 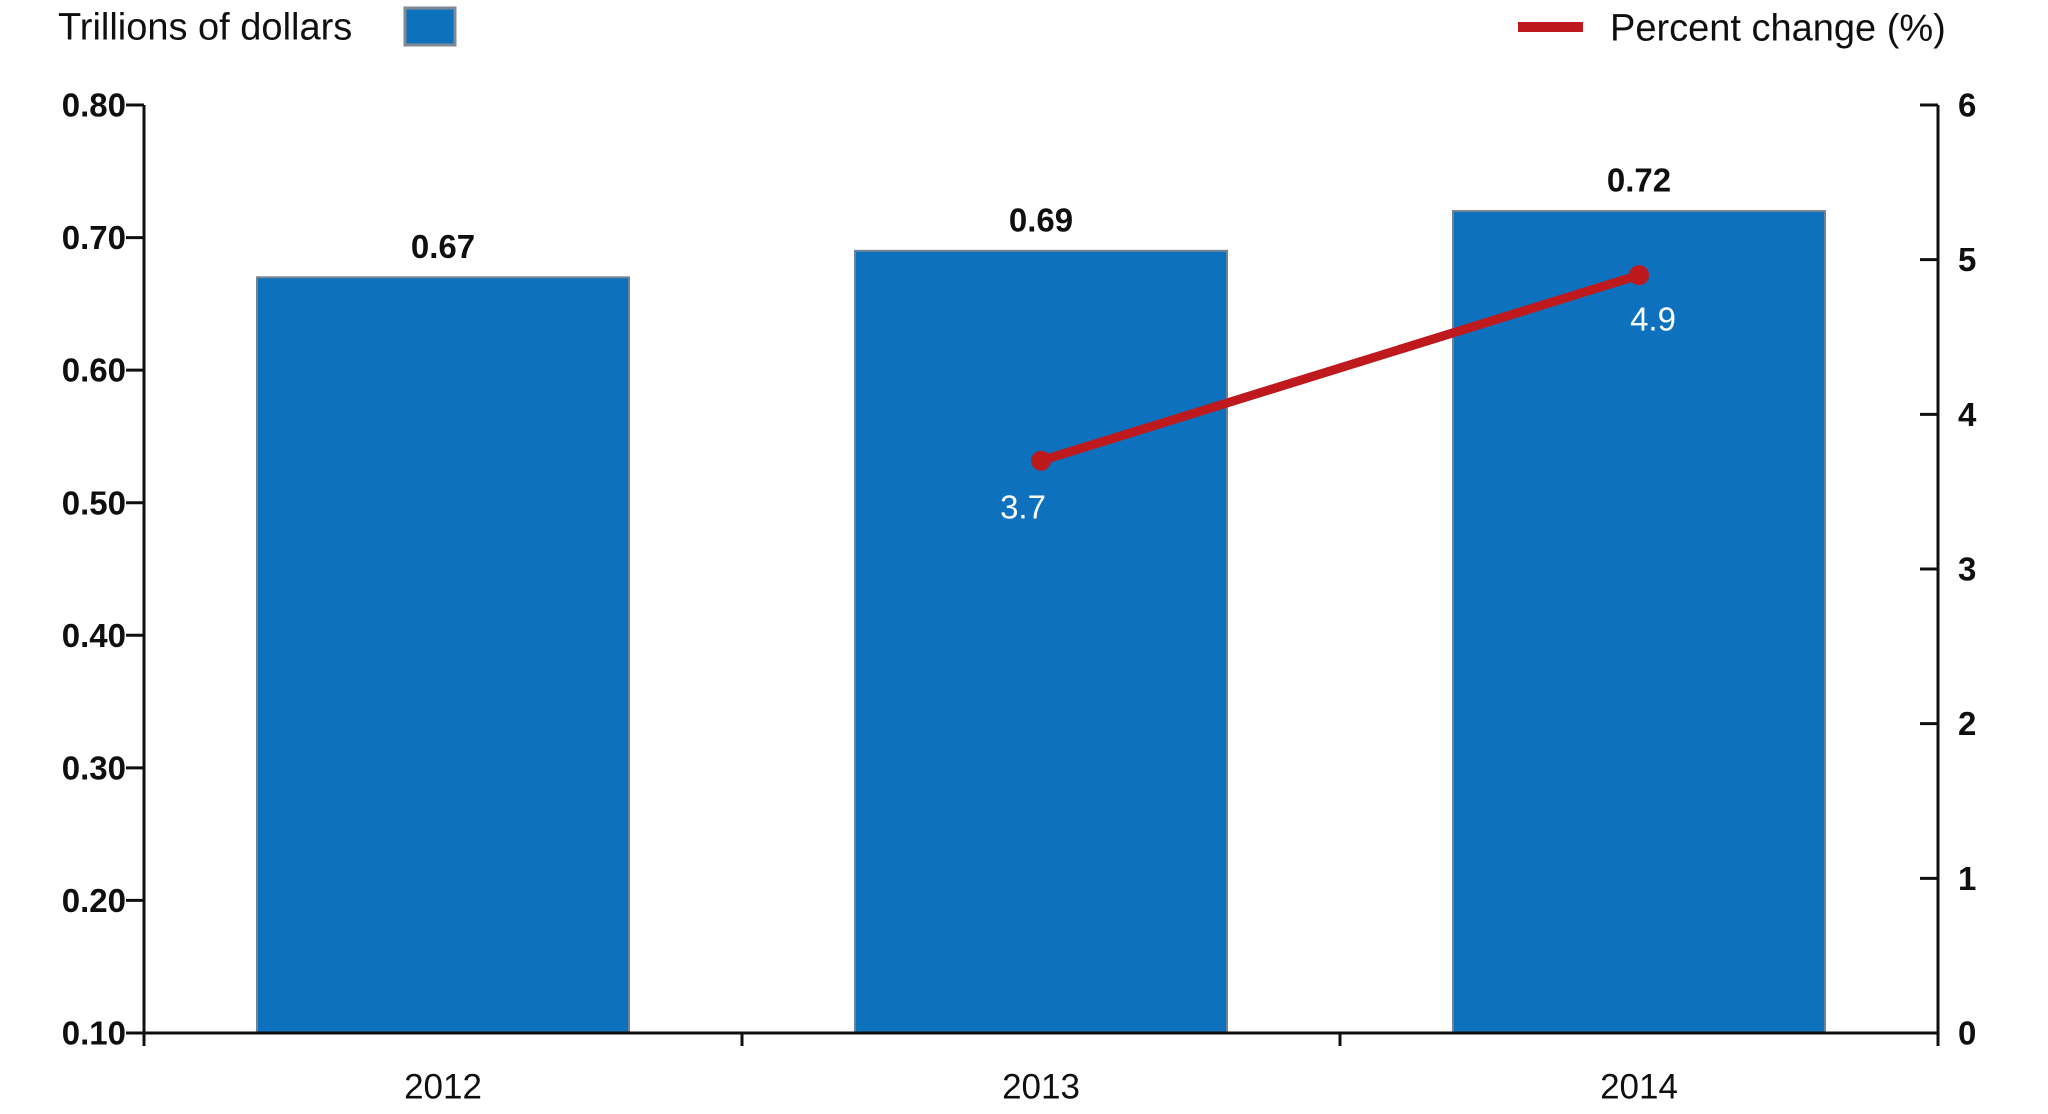 I want to click on line-point-2014, so click(x=1639, y=275).